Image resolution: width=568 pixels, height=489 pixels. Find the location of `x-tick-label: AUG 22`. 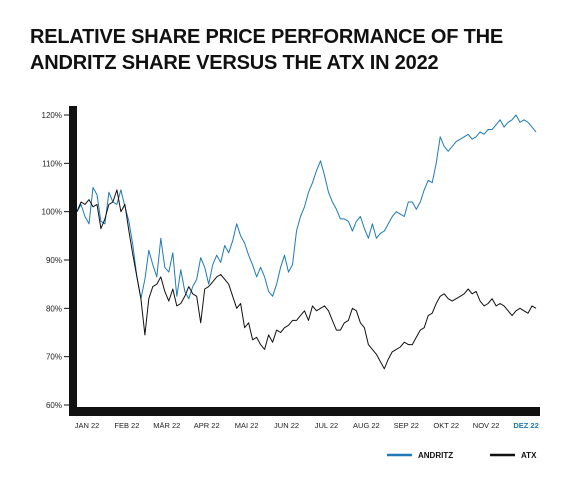

x-tick-label: AUG 22 is located at coordinates (366, 425).